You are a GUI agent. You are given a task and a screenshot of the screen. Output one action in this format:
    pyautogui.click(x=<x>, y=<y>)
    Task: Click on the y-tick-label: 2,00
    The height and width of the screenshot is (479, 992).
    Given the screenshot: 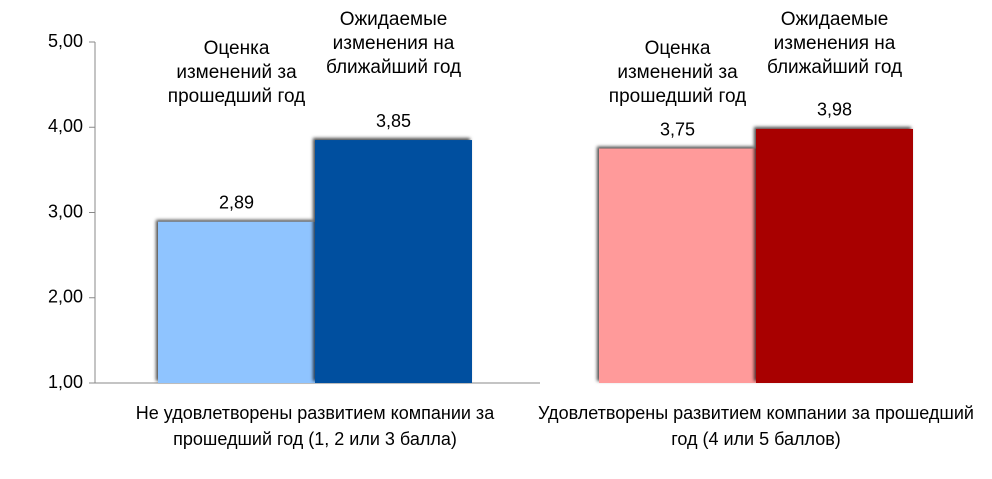 What is the action you would take?
    pyautogui.click(x=65, y=297)
    